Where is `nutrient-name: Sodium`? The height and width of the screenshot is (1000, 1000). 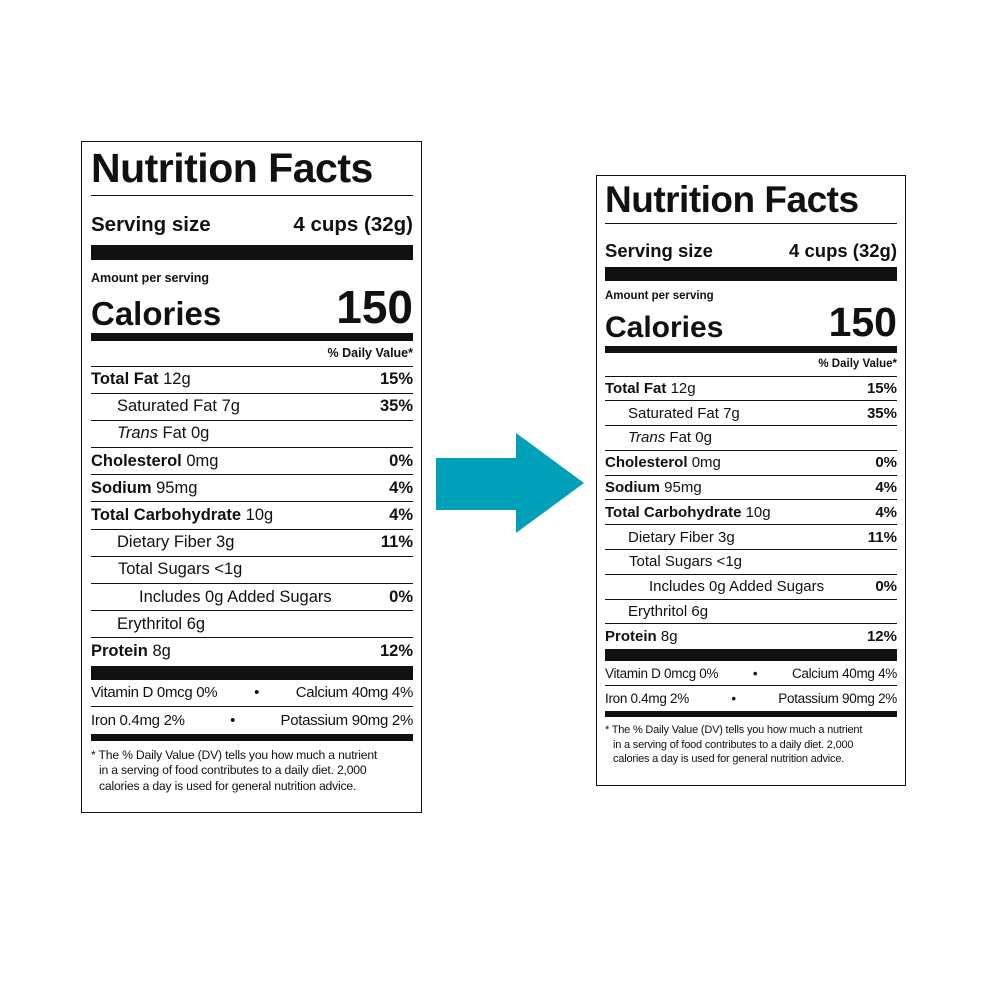
nutrient-name: Sodium is located at coordinates (121, 487).